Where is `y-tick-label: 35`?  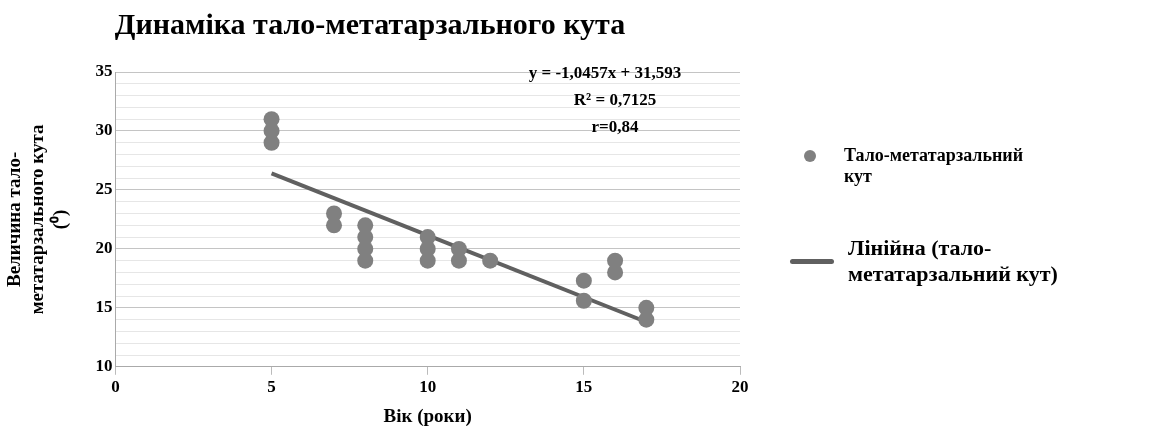 y-tick-label: 35 is located at coordinates (104, 71).